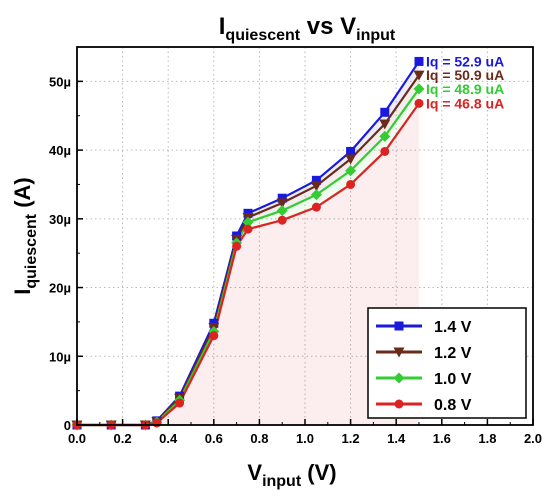 This screenshot has height=497, width=550. Describe the element at coordinates (60, 150) in the screenshot. I see `y-tick-label: 40µ` at that location.